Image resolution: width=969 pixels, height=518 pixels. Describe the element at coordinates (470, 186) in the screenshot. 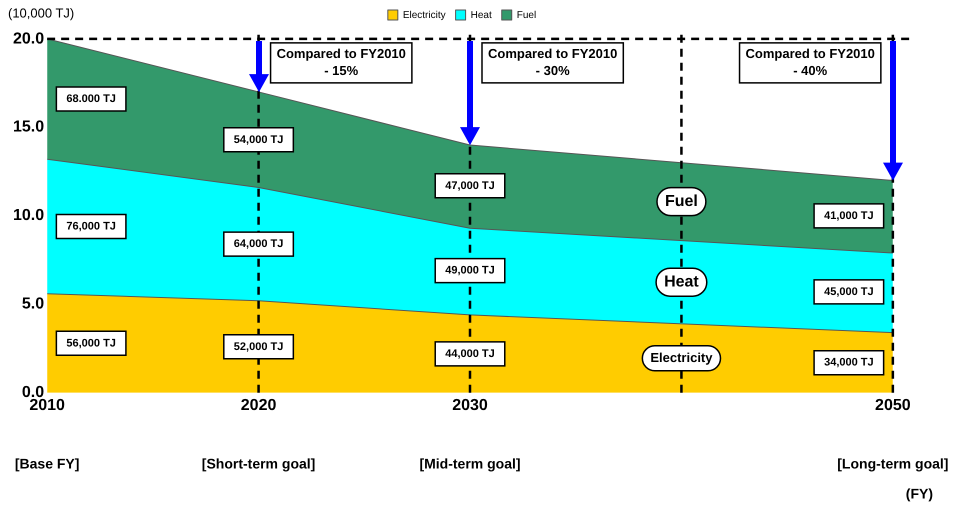

I see `annotation: 47,000 TJ` at that location.